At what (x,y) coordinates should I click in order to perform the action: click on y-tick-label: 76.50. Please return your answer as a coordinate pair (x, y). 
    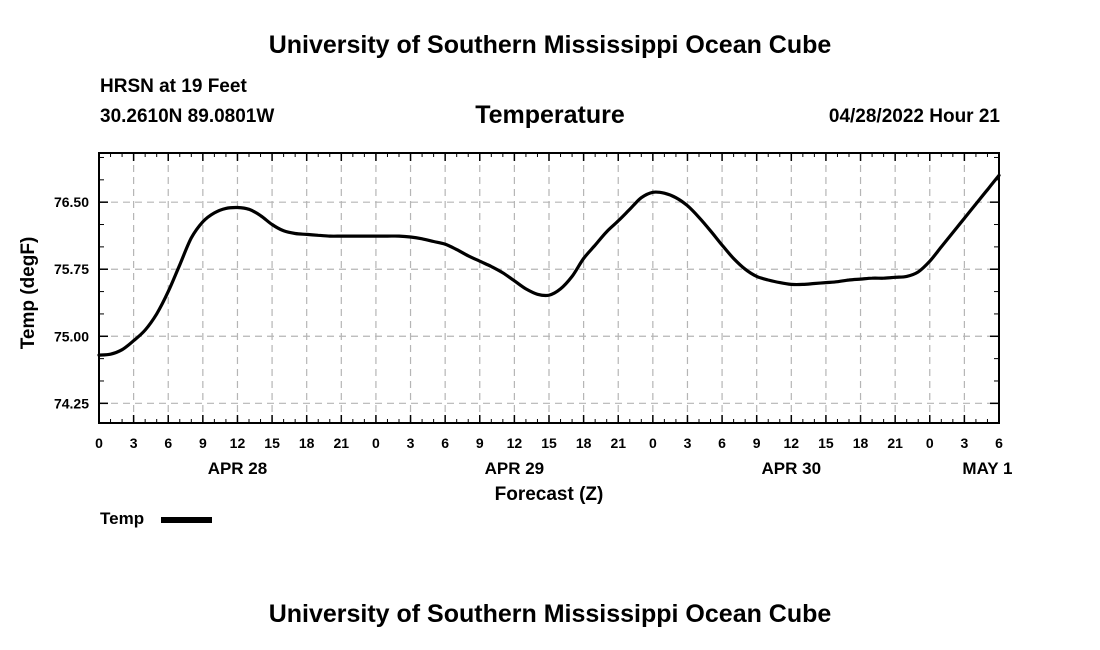
    Looking at the image, I should click on (71, 202).